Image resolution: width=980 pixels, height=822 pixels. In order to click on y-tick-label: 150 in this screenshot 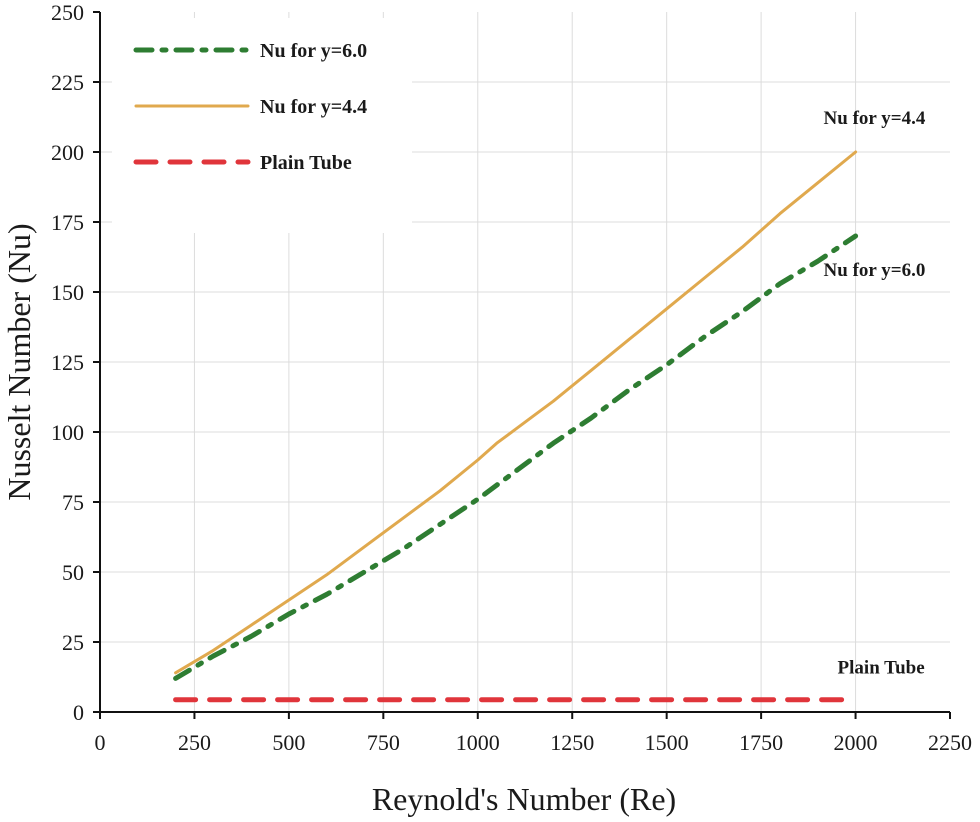, I will do `click(67, 292)`.